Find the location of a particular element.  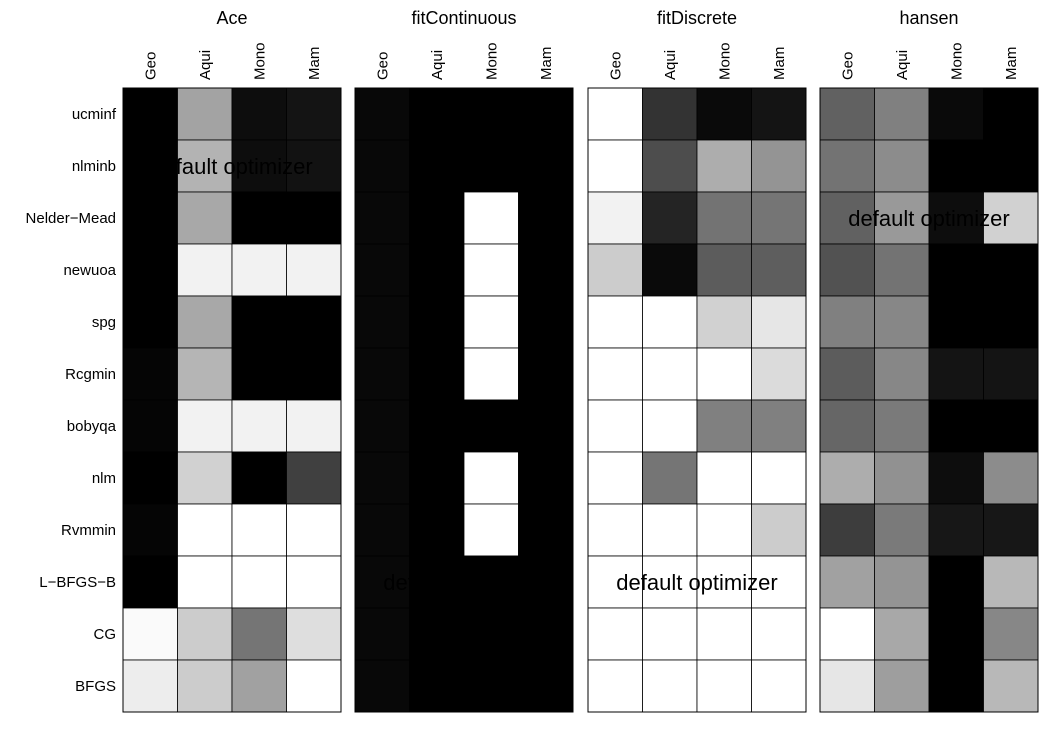

row-label: BFGS is located at coordinates (95, 686).